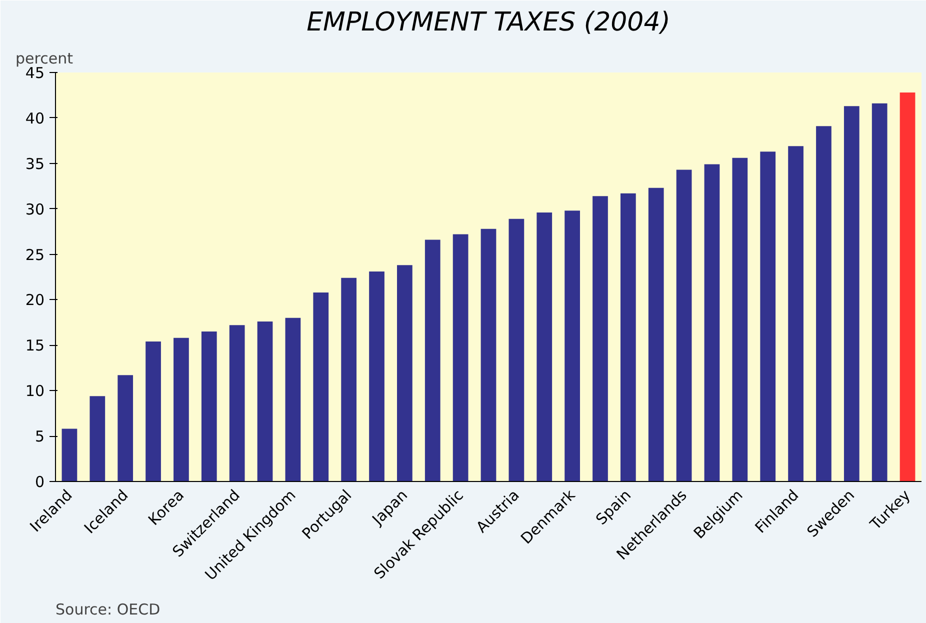 Image resolution: width=926 pixels, height=623 pixels. Describe the element at coordinates (488, 23) in the screenshot. I see `chart-title: EMPLOYMENT TAXES (2004)` at that location.